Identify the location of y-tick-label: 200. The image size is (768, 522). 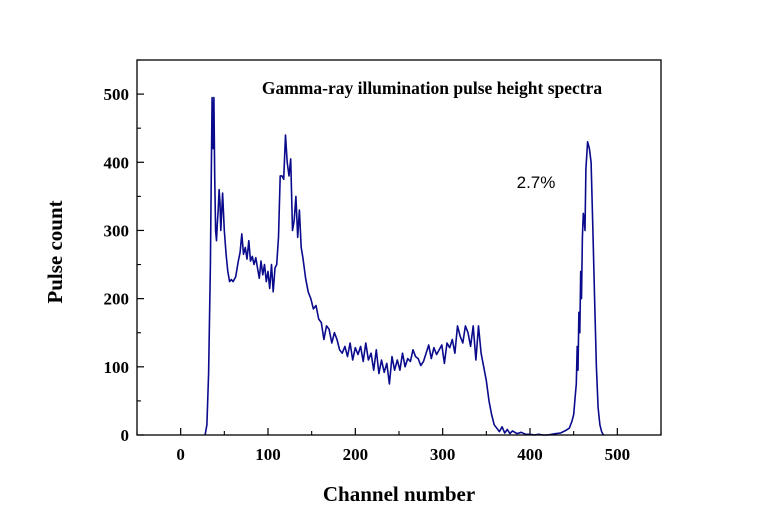
(117, 299).